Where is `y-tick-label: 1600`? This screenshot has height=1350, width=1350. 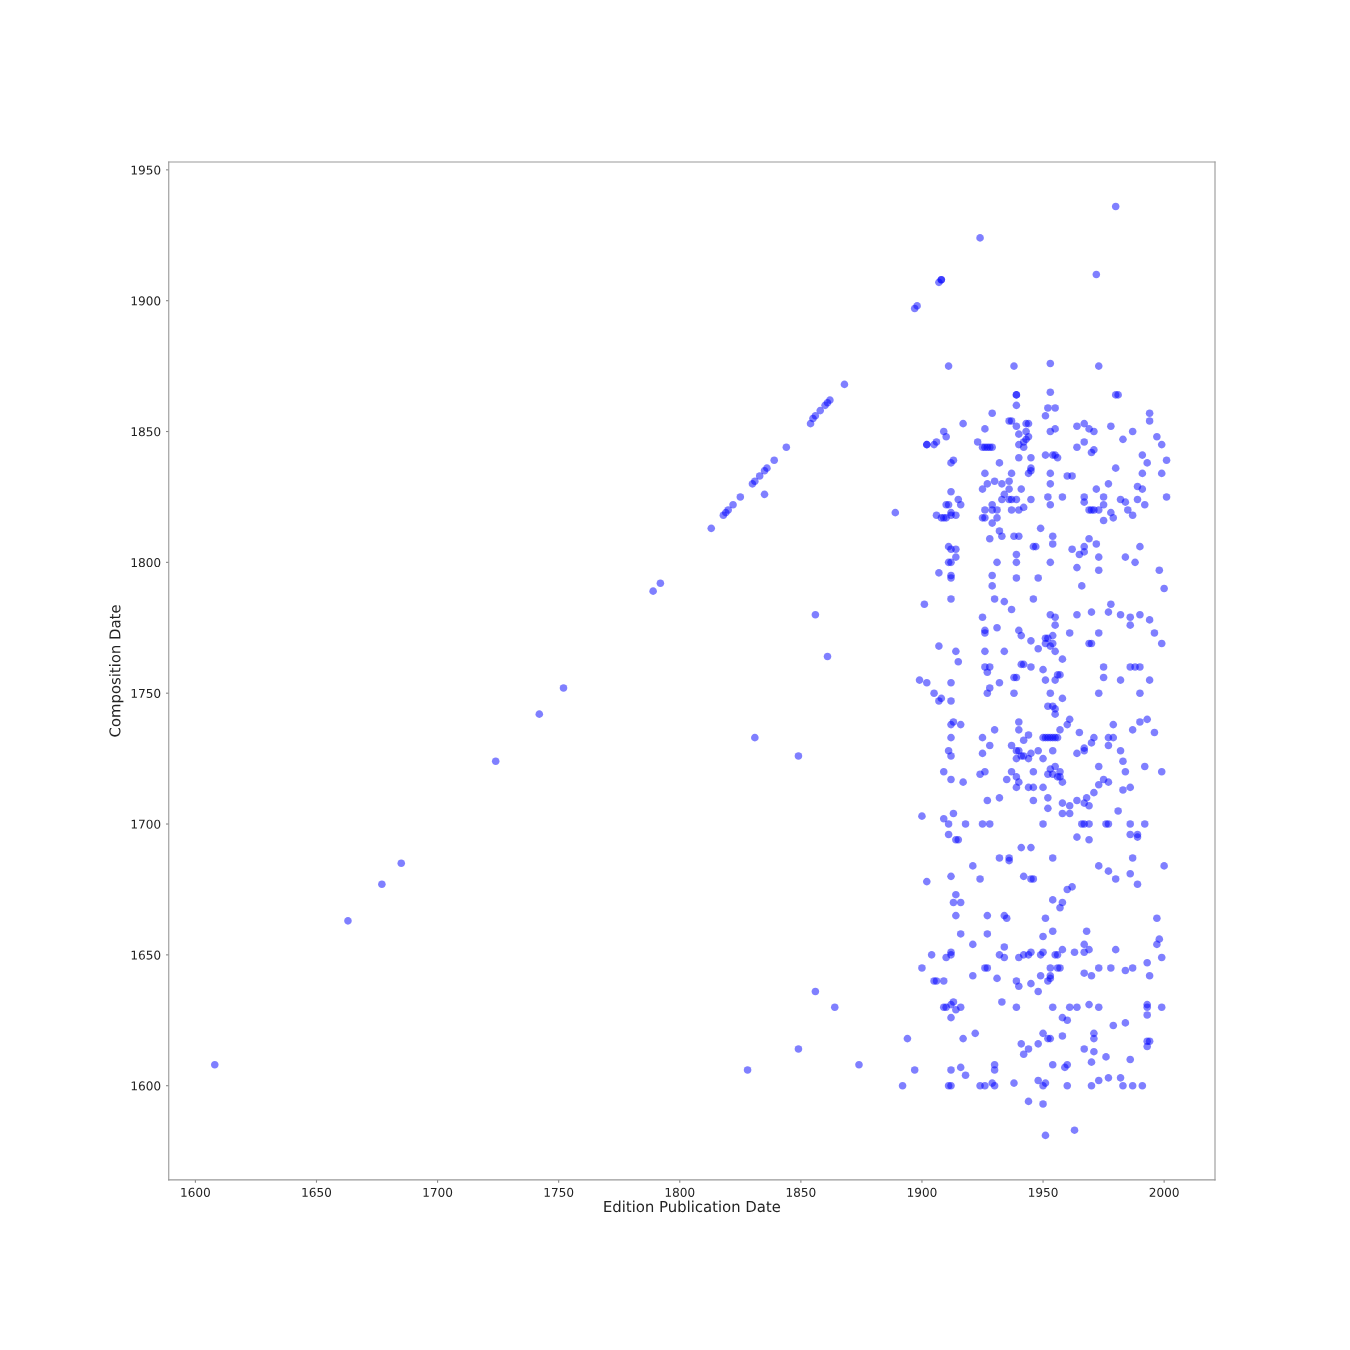
y-tick-label: 1600 is located at coordinates (146, 1086).